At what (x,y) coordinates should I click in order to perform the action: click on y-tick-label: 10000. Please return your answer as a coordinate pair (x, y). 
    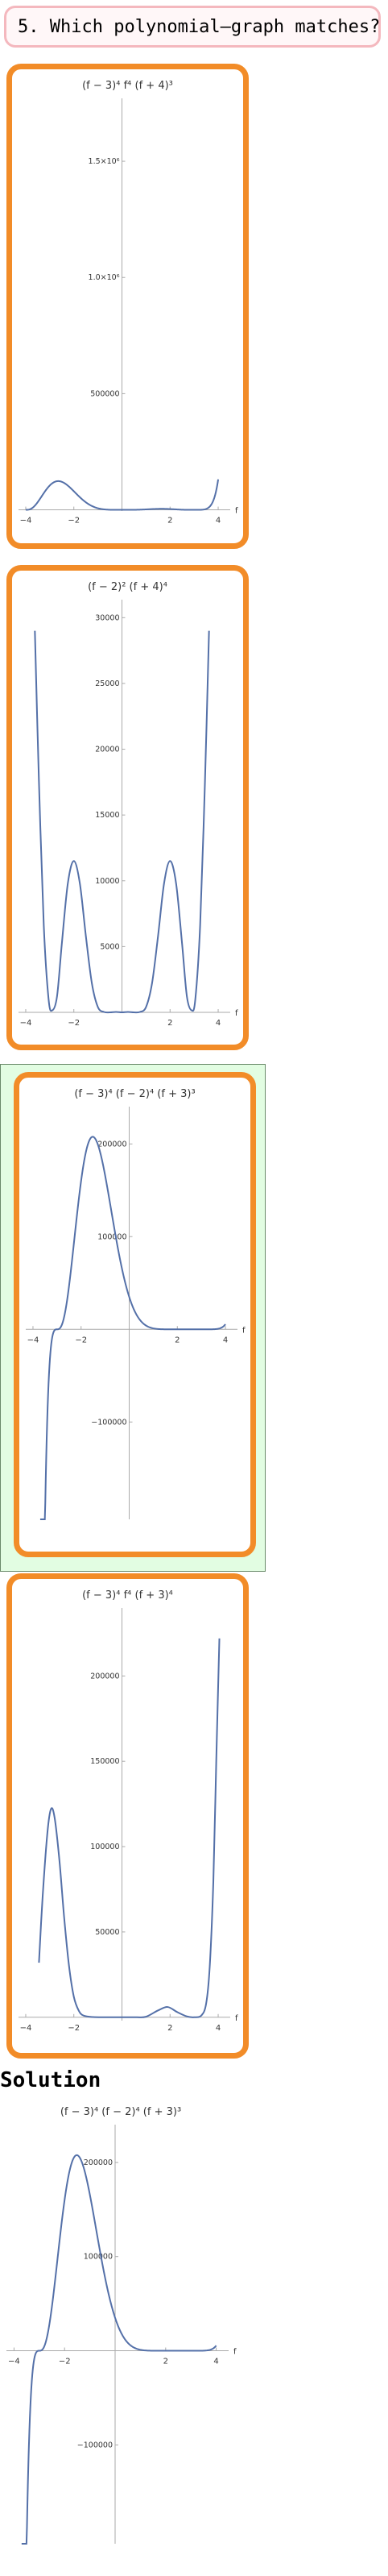
    Looking at the image, I should click on (107, 881).